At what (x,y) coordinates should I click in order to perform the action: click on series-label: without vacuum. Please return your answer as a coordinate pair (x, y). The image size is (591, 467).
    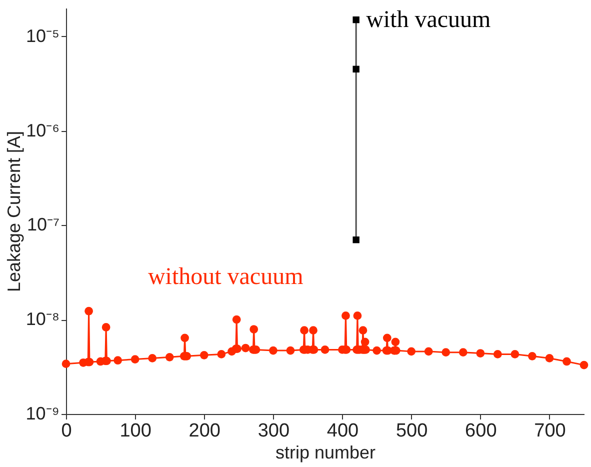
    Looking at the image, I should click on (226, 277).